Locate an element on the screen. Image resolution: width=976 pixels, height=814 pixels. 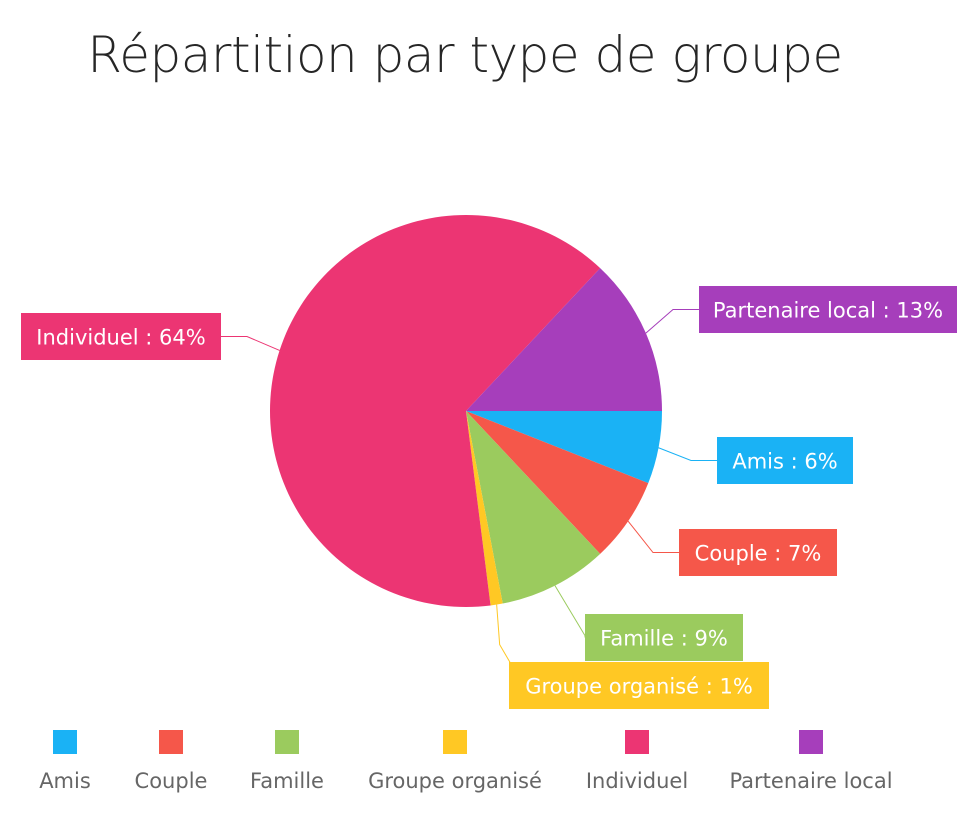
data-label-box-couple is located at coordinates (758, 552).